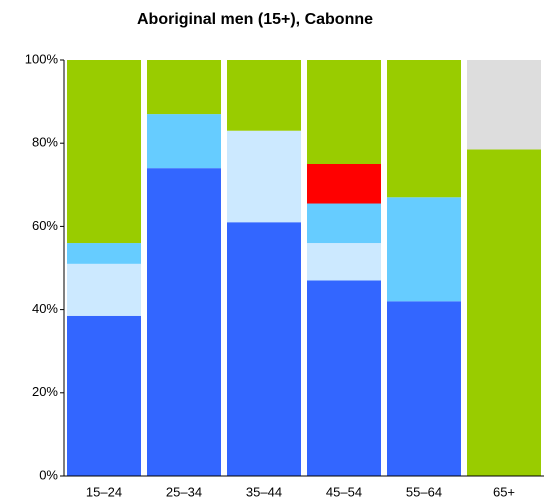 The image size is (544, 504). Describe the element at coordinates (45, 225) in the screenshot. I see `y-tick-label: 60%` at that location.